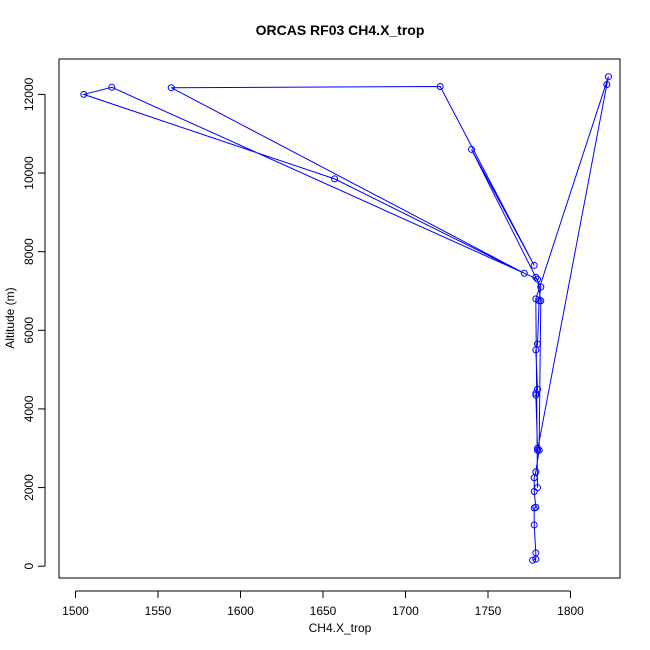 The image size is (650, 650). What do you see at coordinates (29, 487) in the screenshot?
I see `y-tick-label: 2000` at bounding box center [29, 487].